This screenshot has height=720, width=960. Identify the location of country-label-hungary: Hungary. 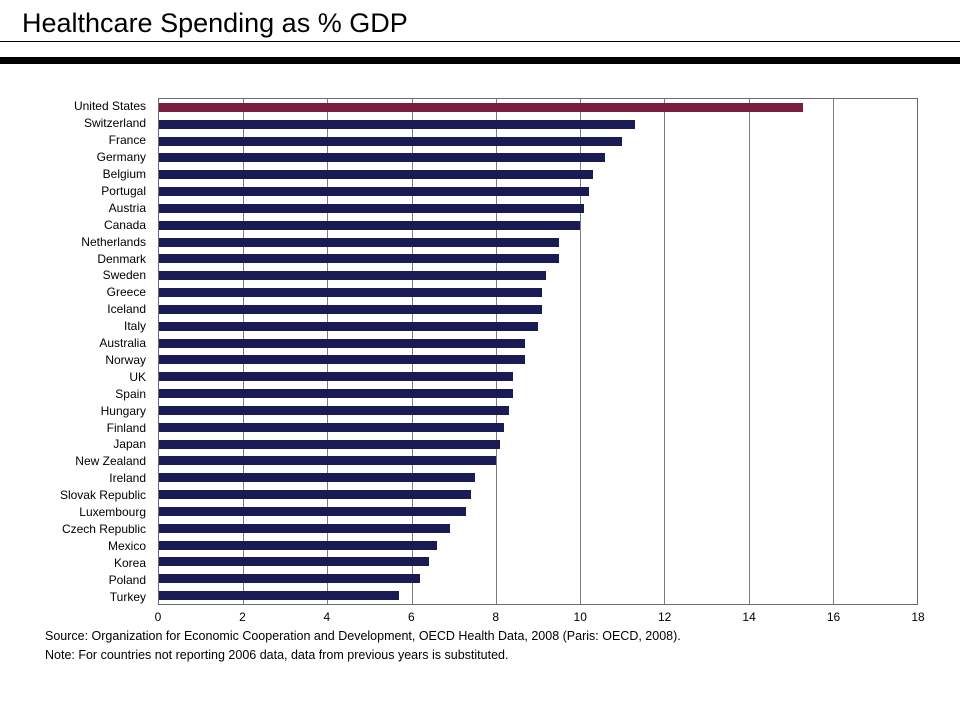
(123, 410).